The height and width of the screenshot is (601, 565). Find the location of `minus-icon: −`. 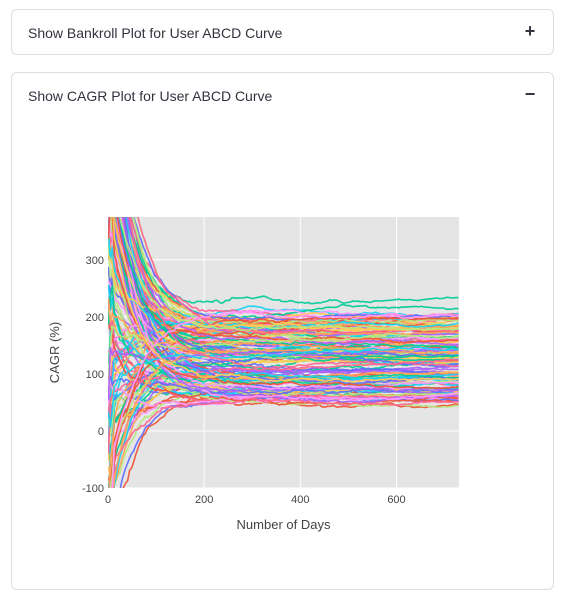

minus-icon: − is located at coordinates (530, 94).